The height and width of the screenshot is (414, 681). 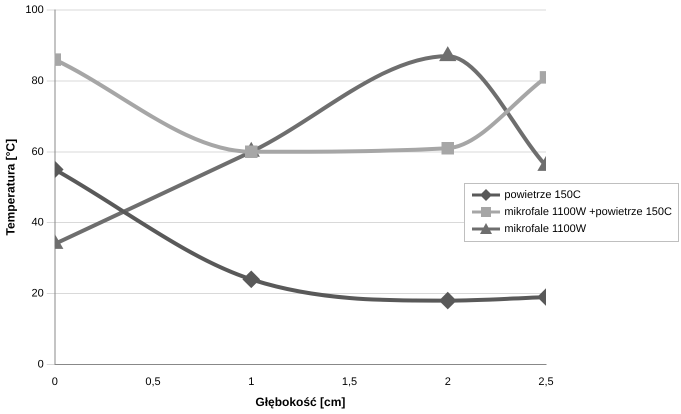 I want to click on x-tick-label: 2,5, so click(x=546, y=382).